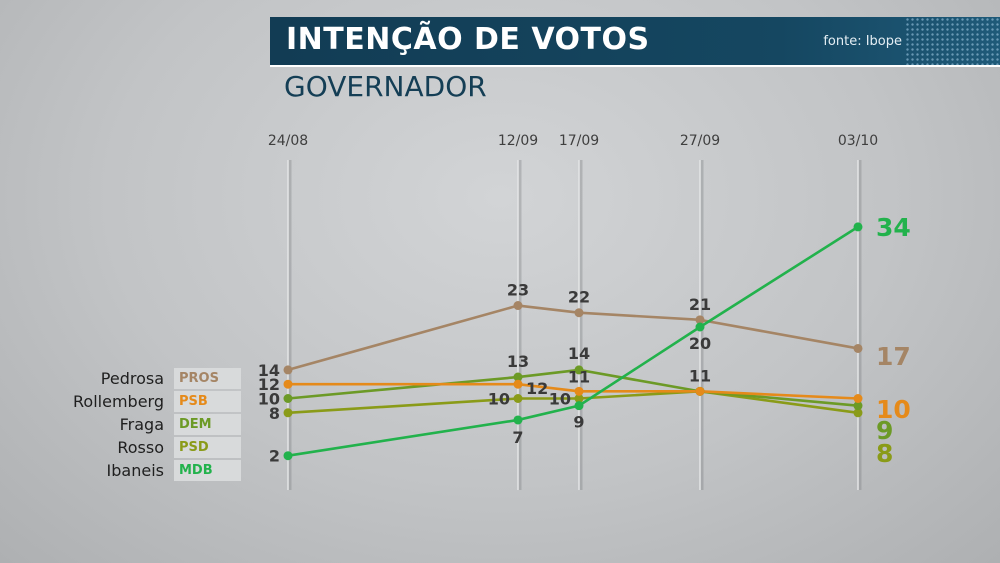  What do you see at coordinates (274, 413) in the screenshot?
I see `data-label: 8` at bounding box center [274, 413].